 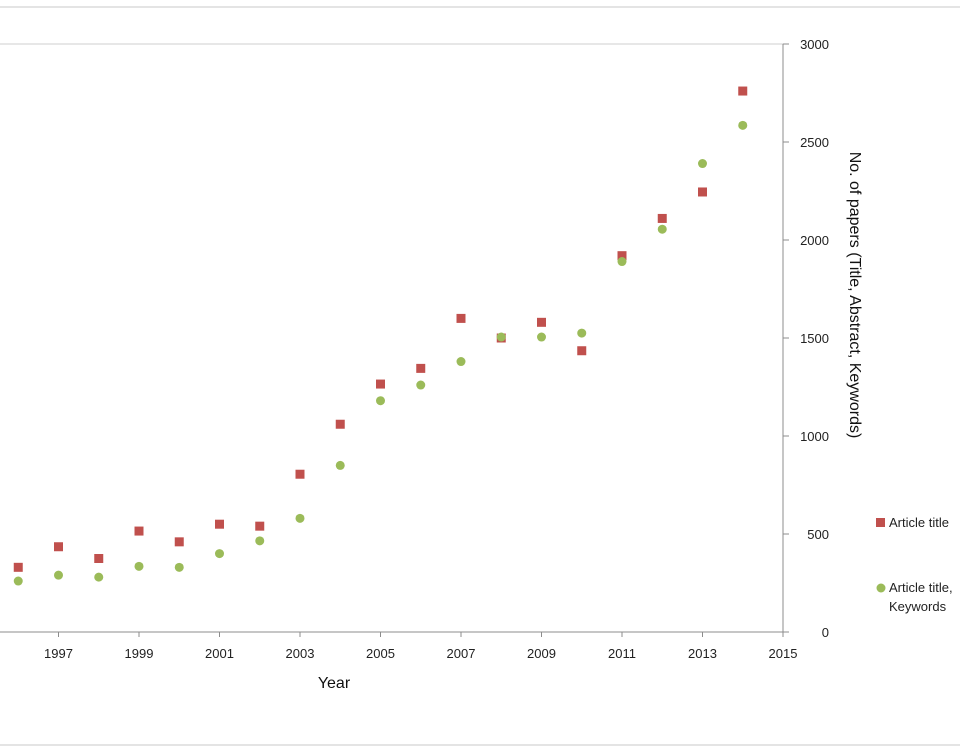 I want to click on point-article-title-2014, so click(x=743, y=91).